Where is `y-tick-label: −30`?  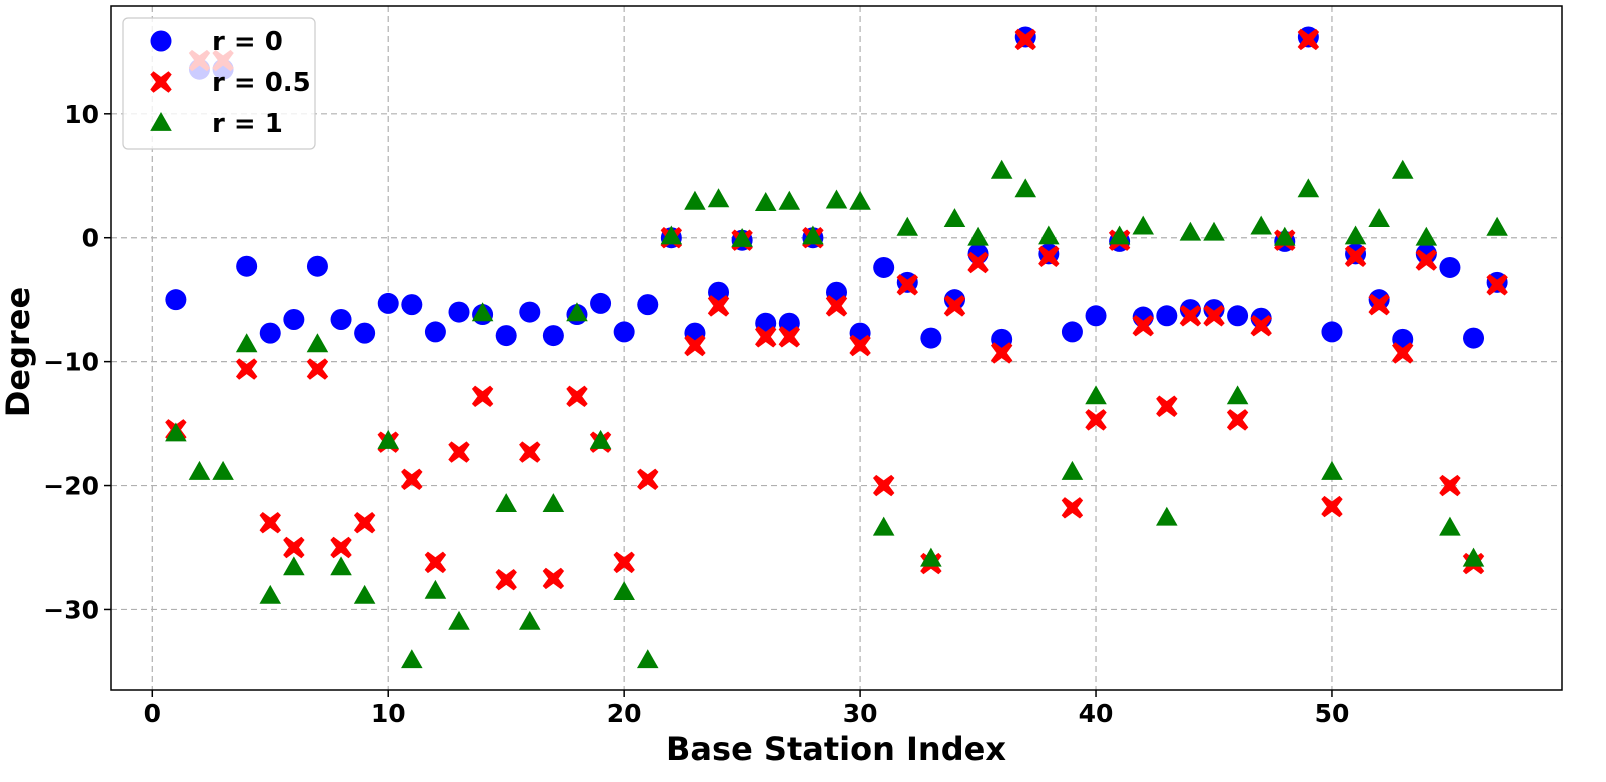
y-tick-label: −30 is located at coordinates (71, 609).